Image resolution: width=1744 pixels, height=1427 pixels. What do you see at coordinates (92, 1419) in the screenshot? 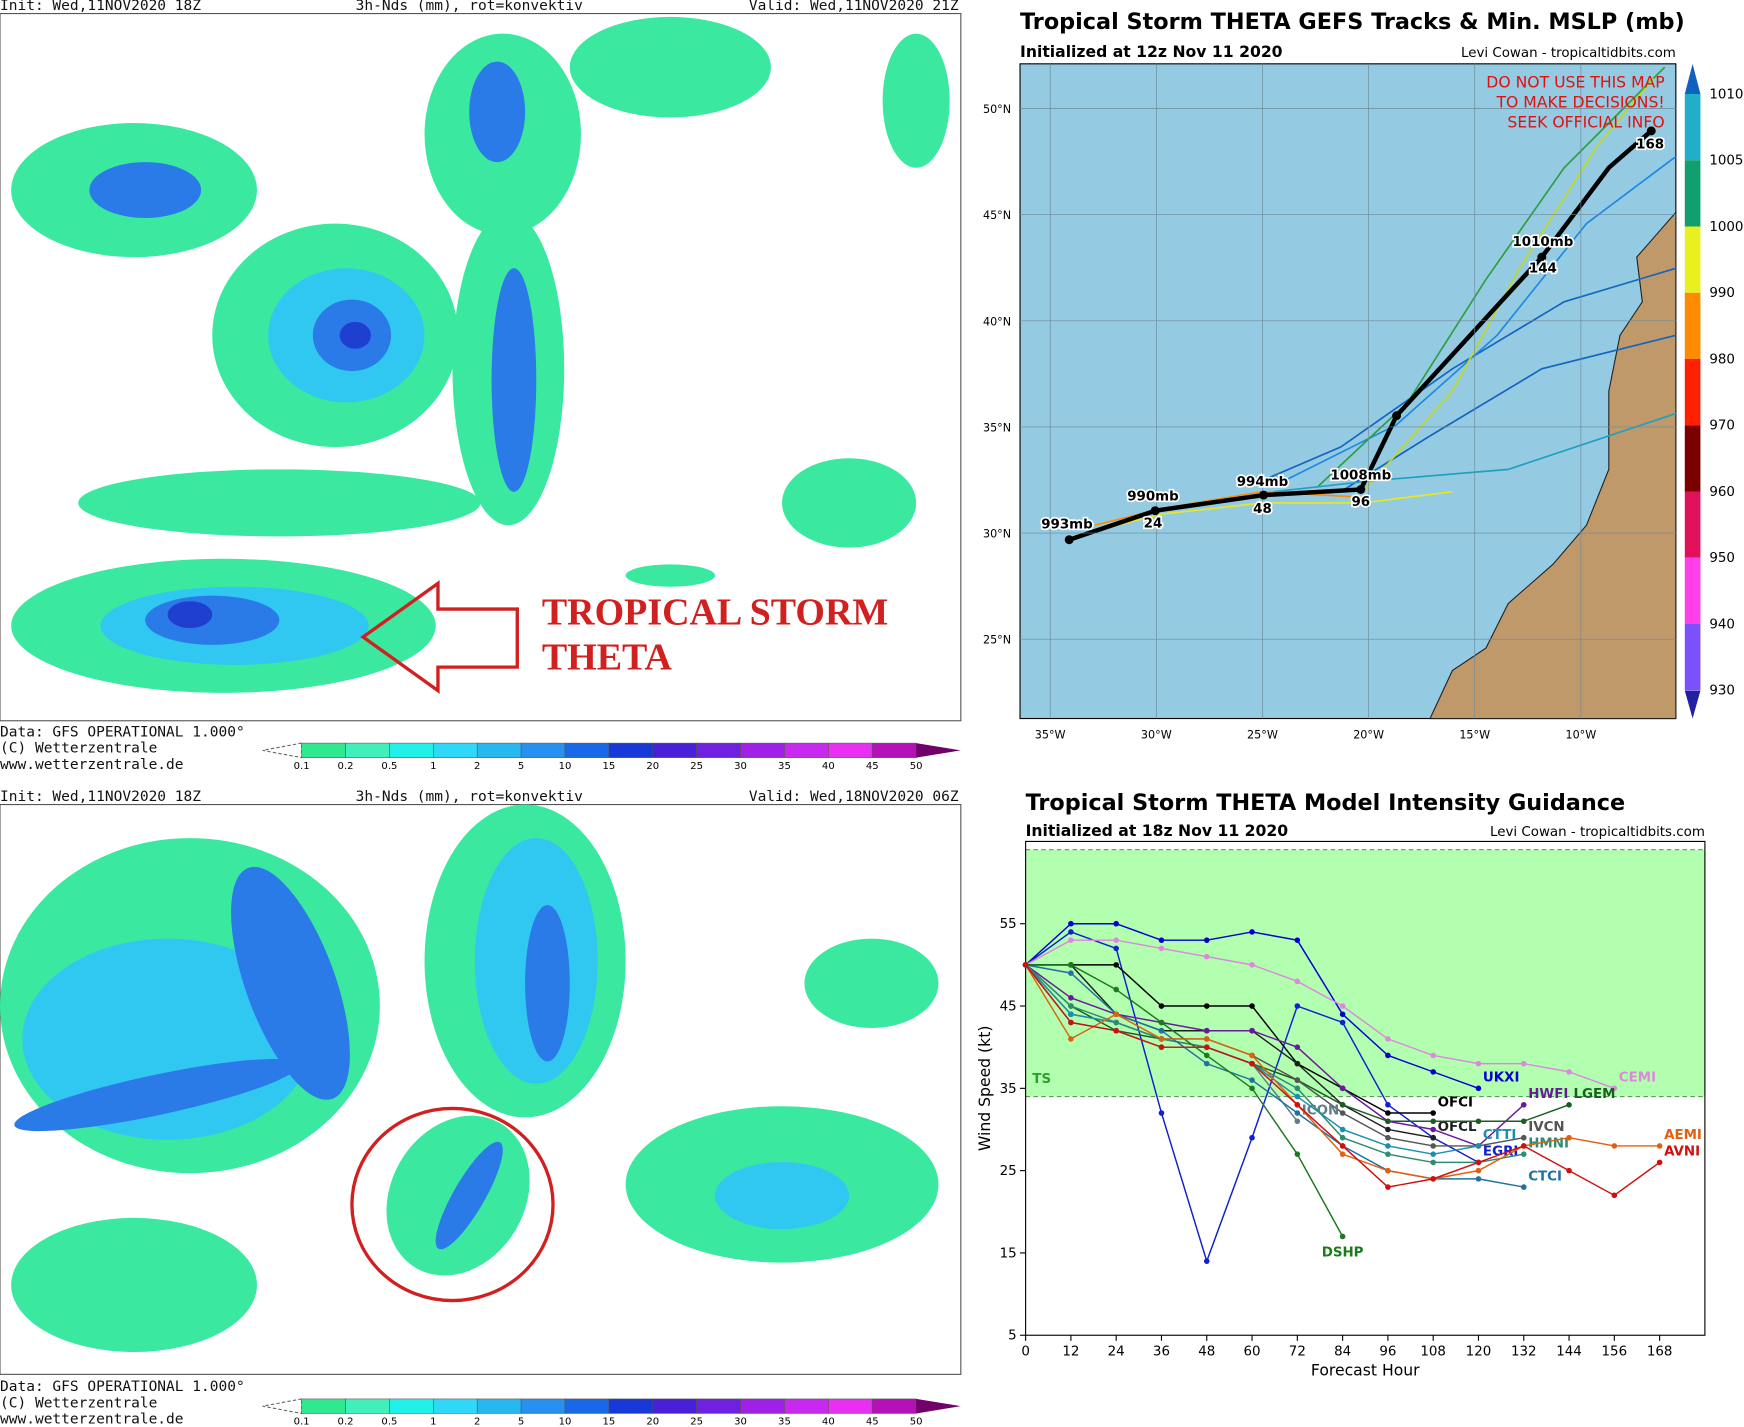
I see `map-footer: www.wetterzentrale.de` at bounding box center [92, 1419].